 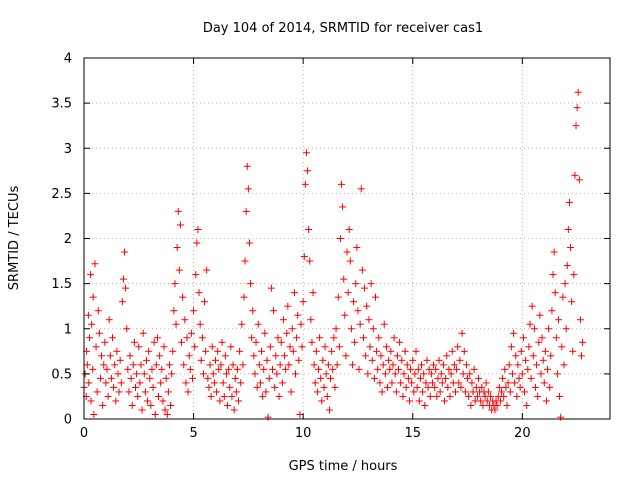 What do you see at coordinates (522, 433) in the screenshot?
I see `x-tick-label: 20` at bounding box center [522, 433].